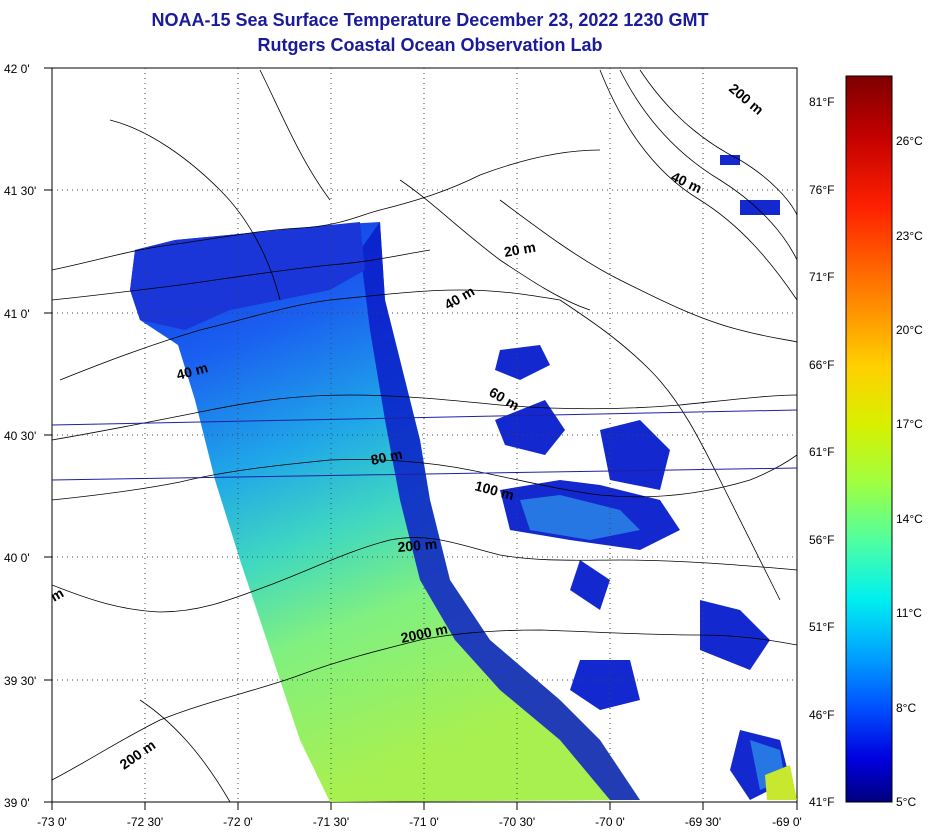  What do you see at coordinates (430, 45) in the screenshot?
I see `map-subtitle: Rutgers Coastal Ocean Observation Lab` at bounding box center [430, 45].